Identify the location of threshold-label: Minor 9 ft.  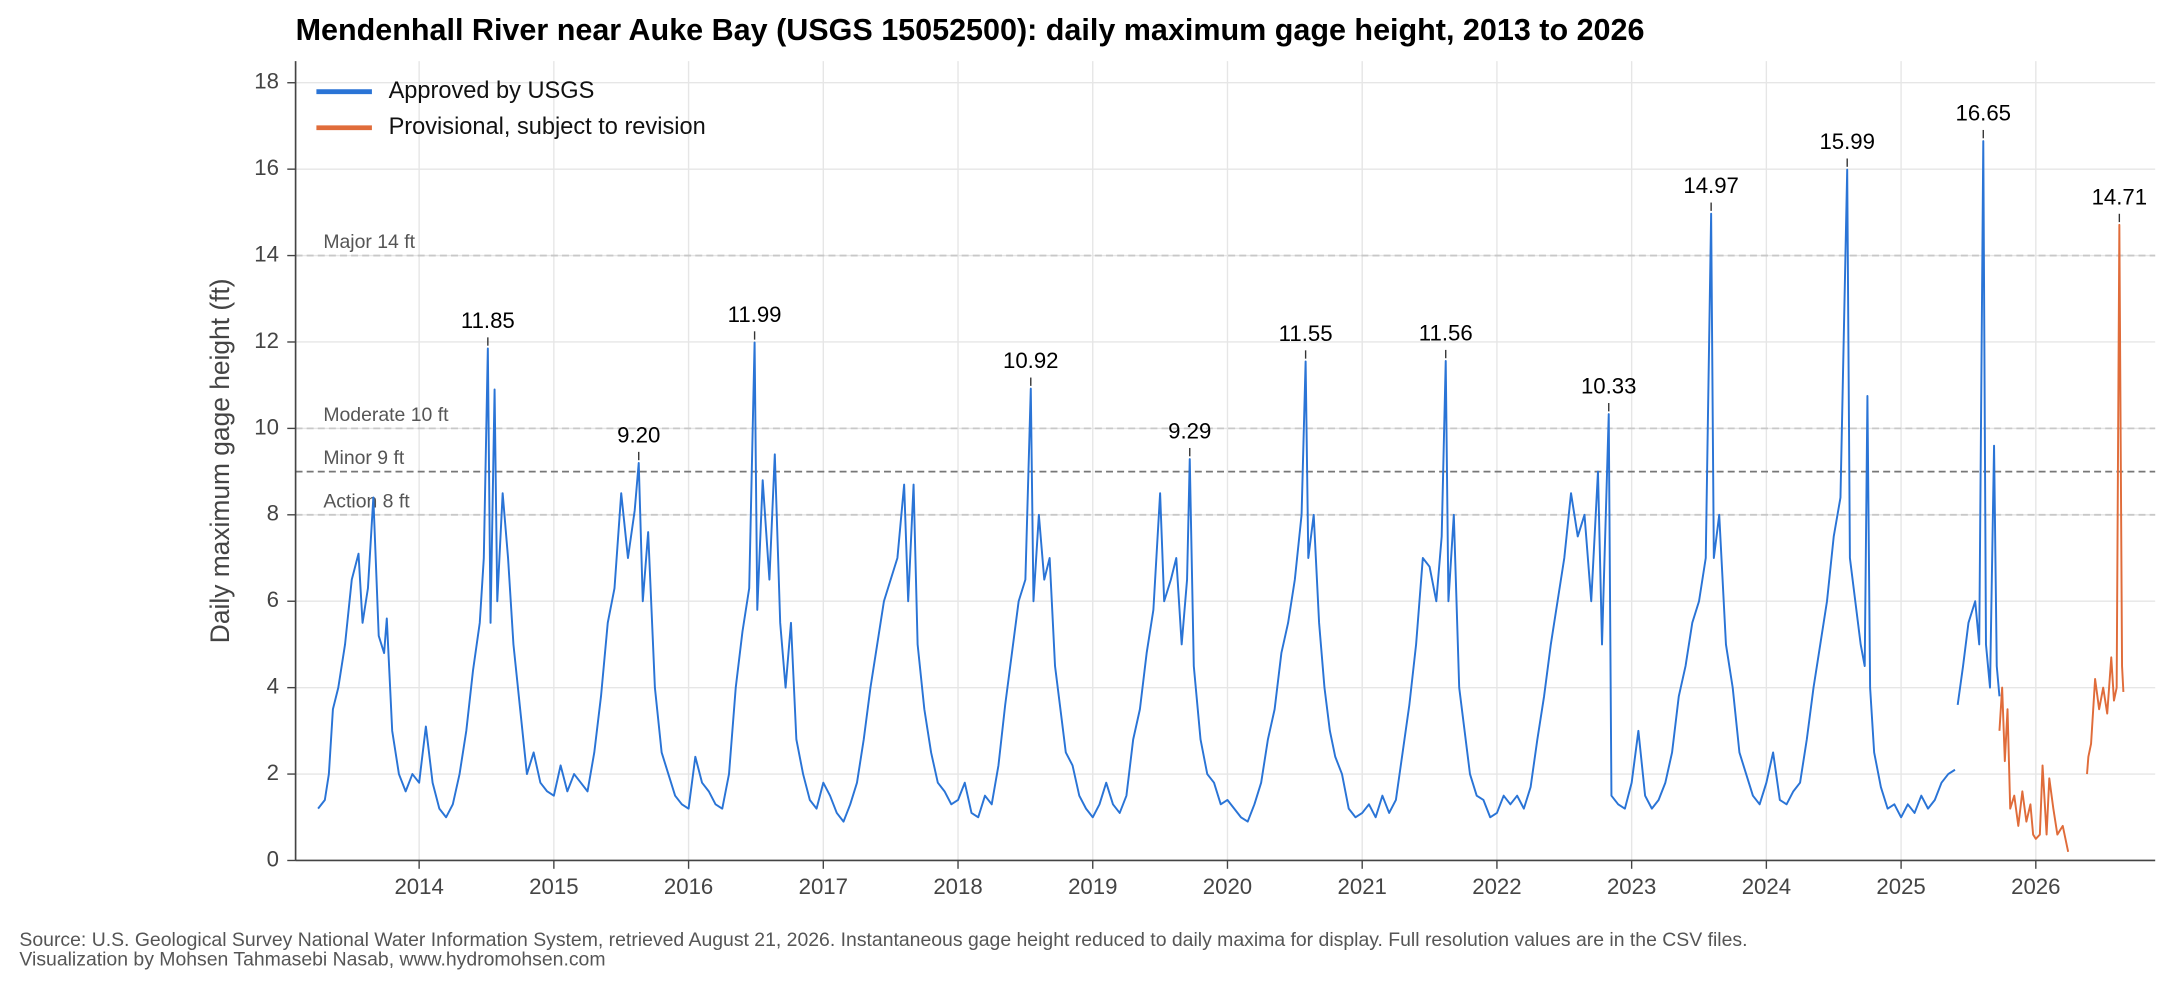
(363, 458).